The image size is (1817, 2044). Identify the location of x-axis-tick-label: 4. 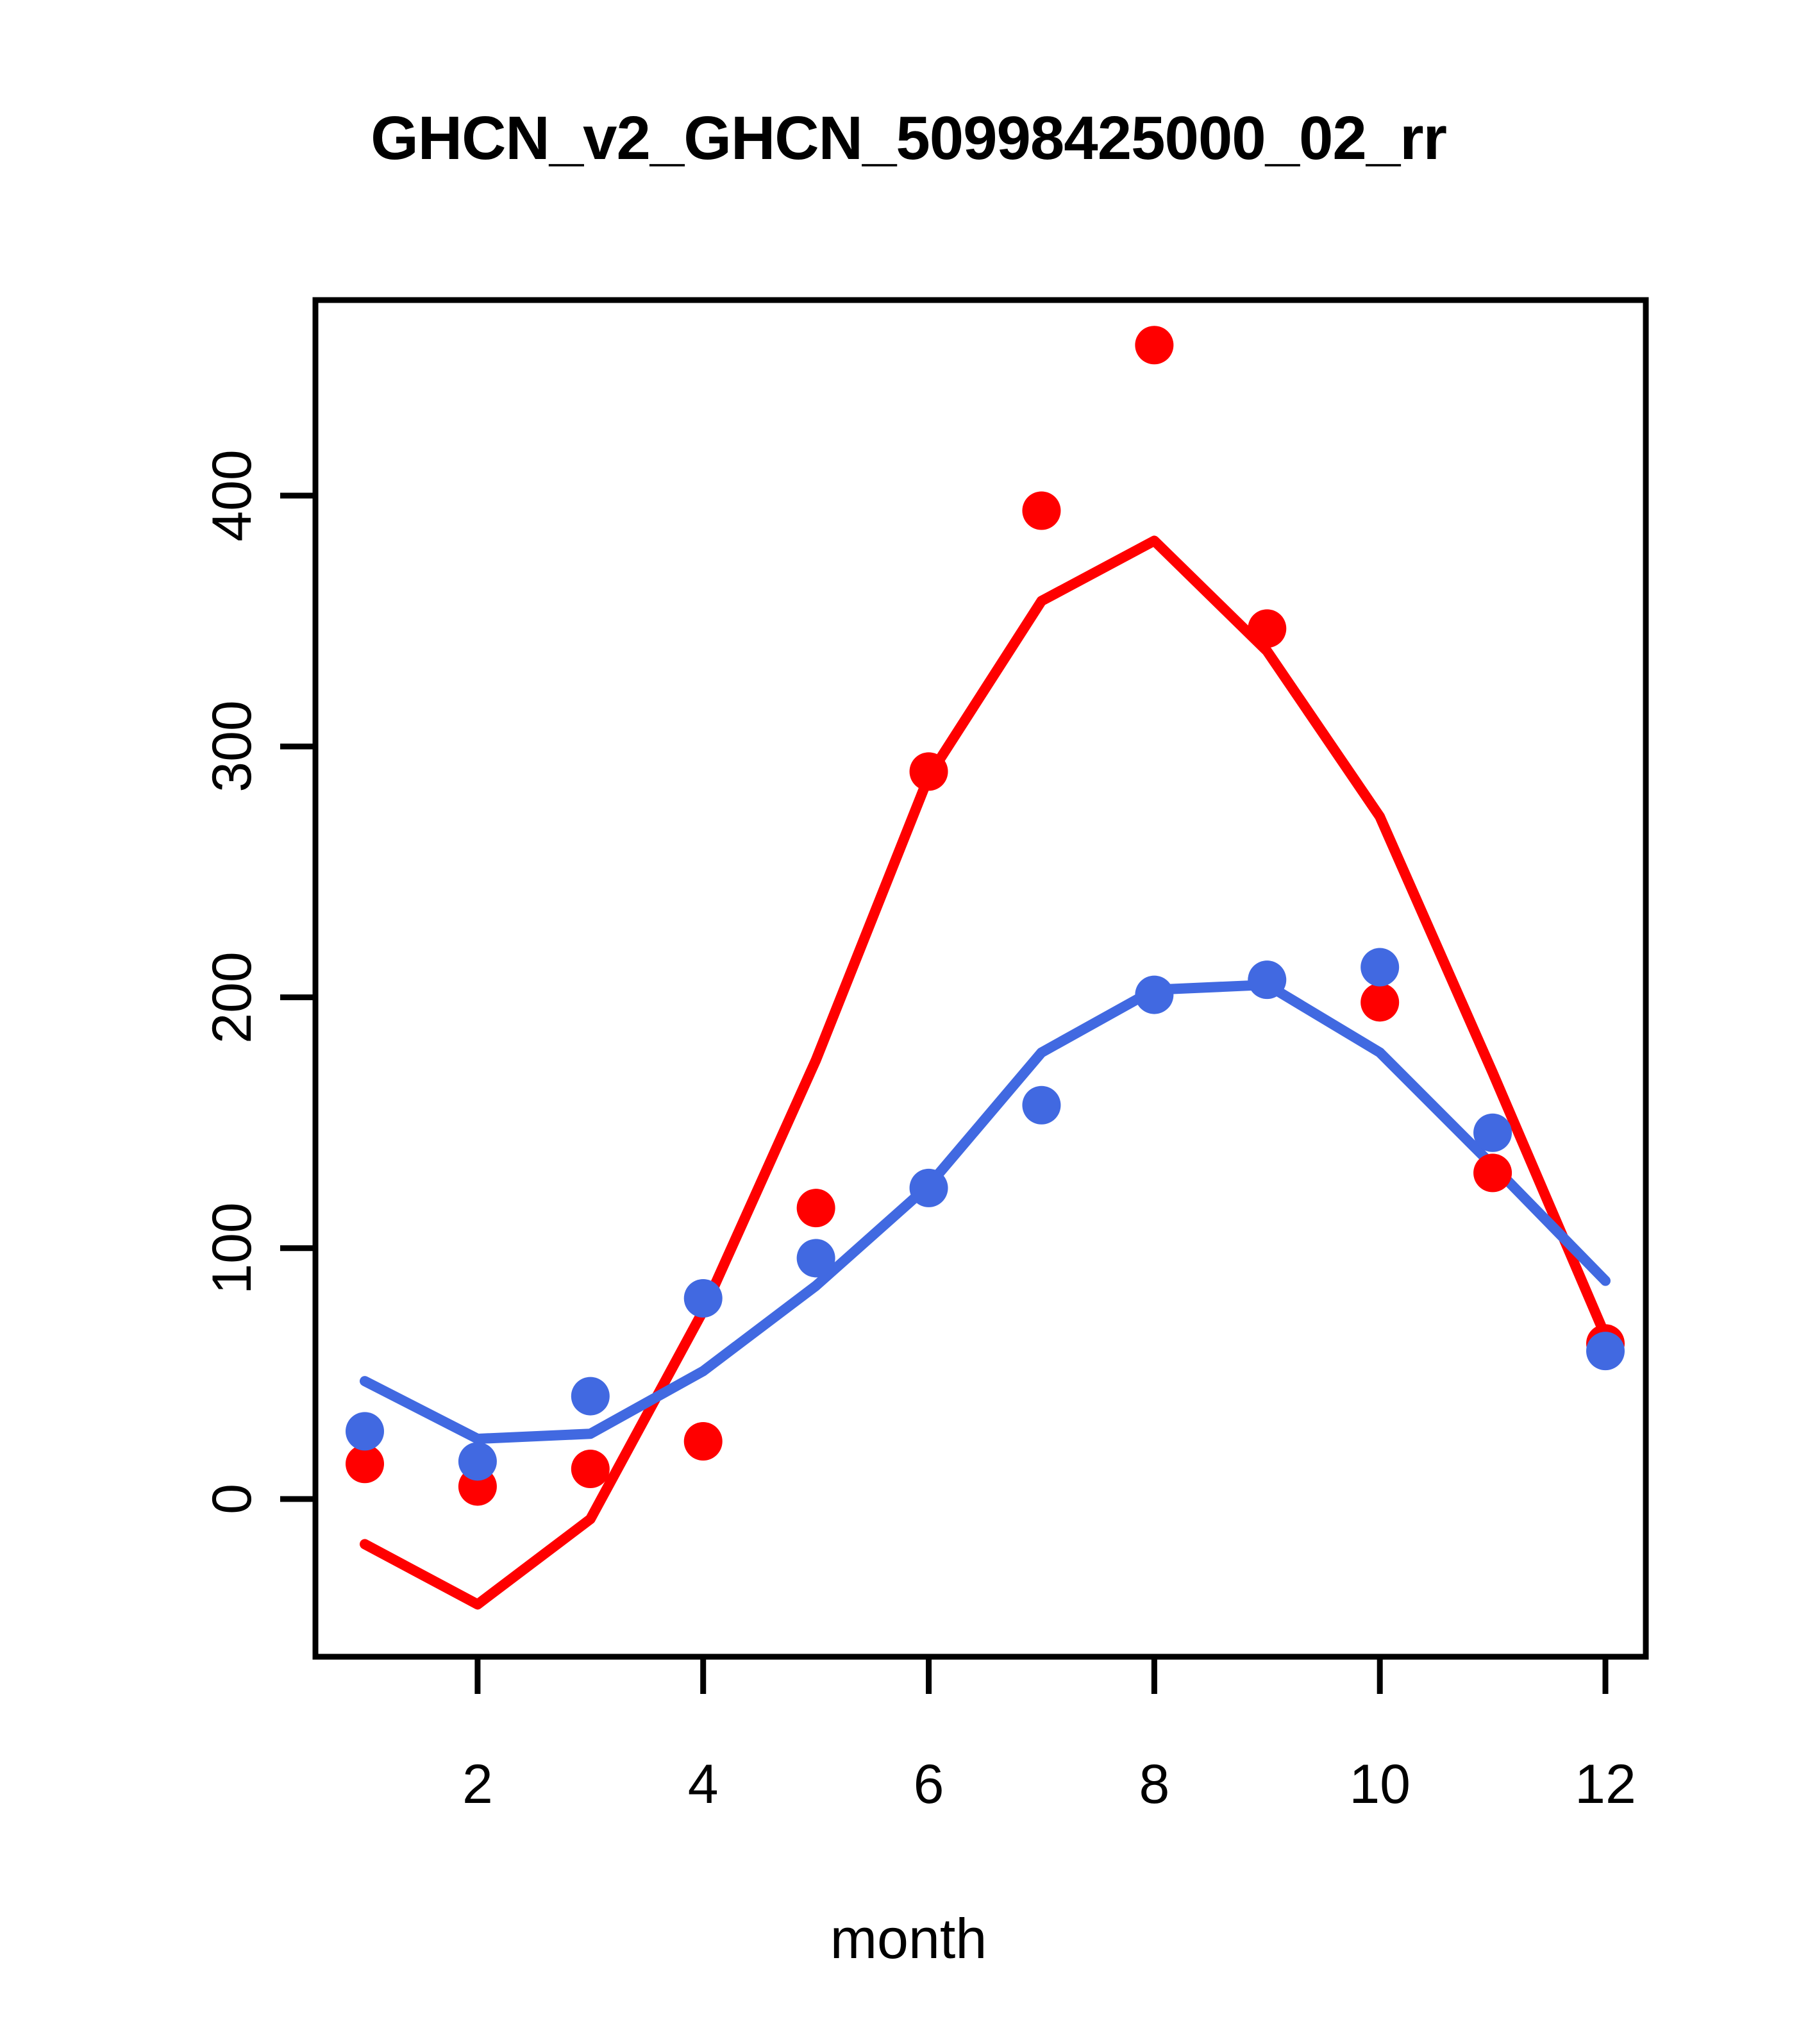
(703, 1785).